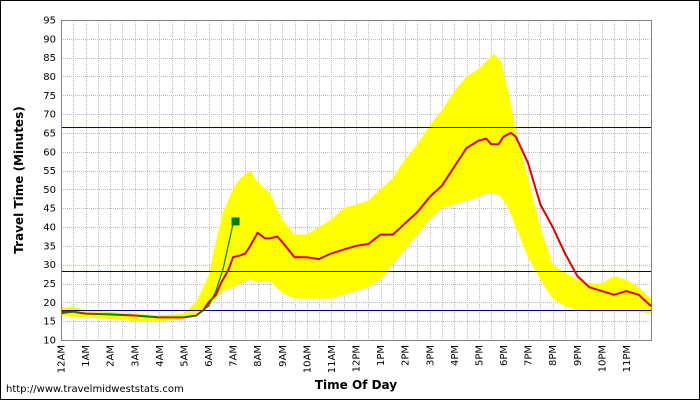  What do you see at coordinates (184, 356) in the screenshot?
I see `x-tick-label: 5AM` at bounding box center [184, 356].